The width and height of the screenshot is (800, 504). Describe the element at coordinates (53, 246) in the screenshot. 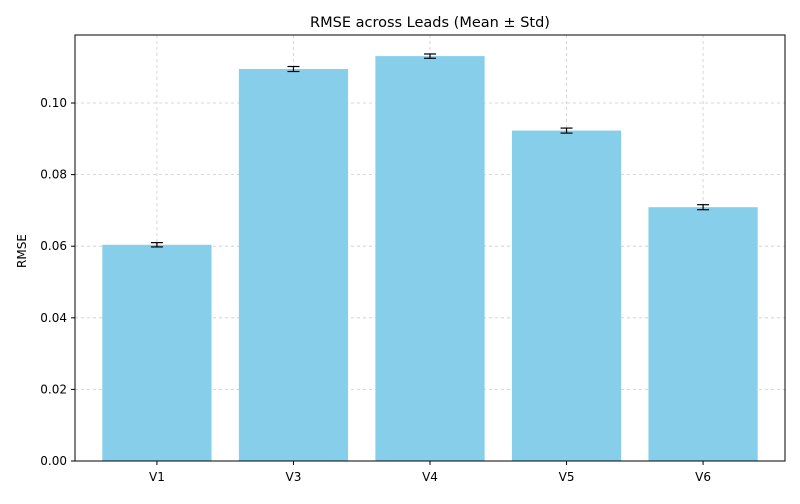

I see `y-tick-label-3: 0.06` at that location.